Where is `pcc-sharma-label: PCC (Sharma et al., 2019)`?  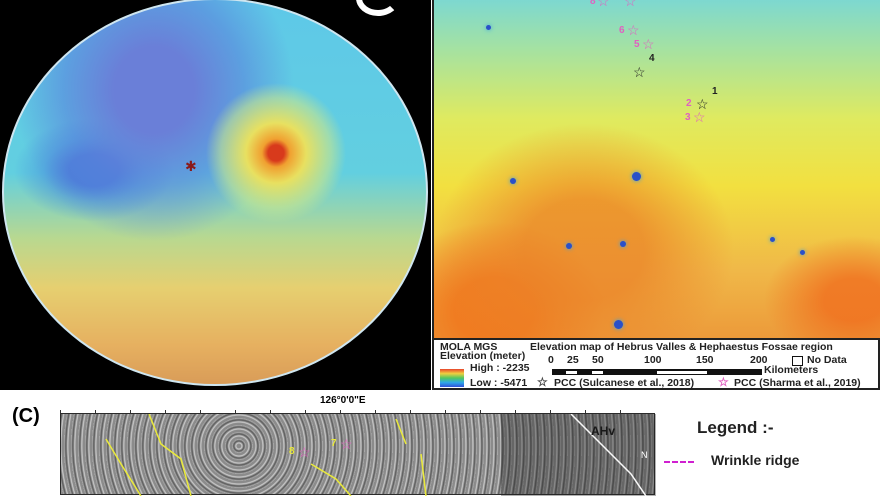 pcc-sharma-label: PCC (Sharma et al., 2019) is located at coordinates (797, 383).